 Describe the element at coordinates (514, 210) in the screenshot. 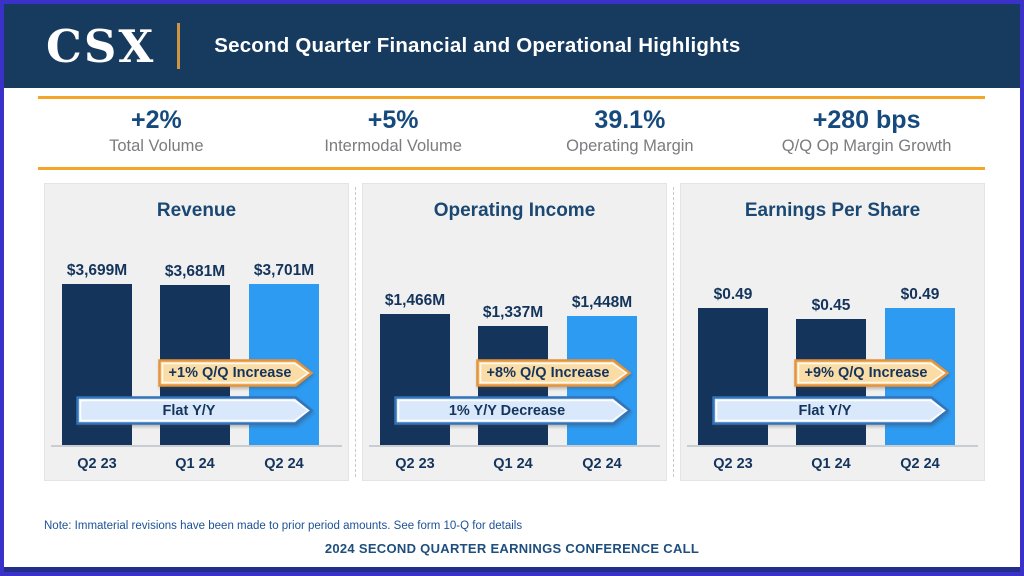

I see `chart-title: Operating Income` at that location.